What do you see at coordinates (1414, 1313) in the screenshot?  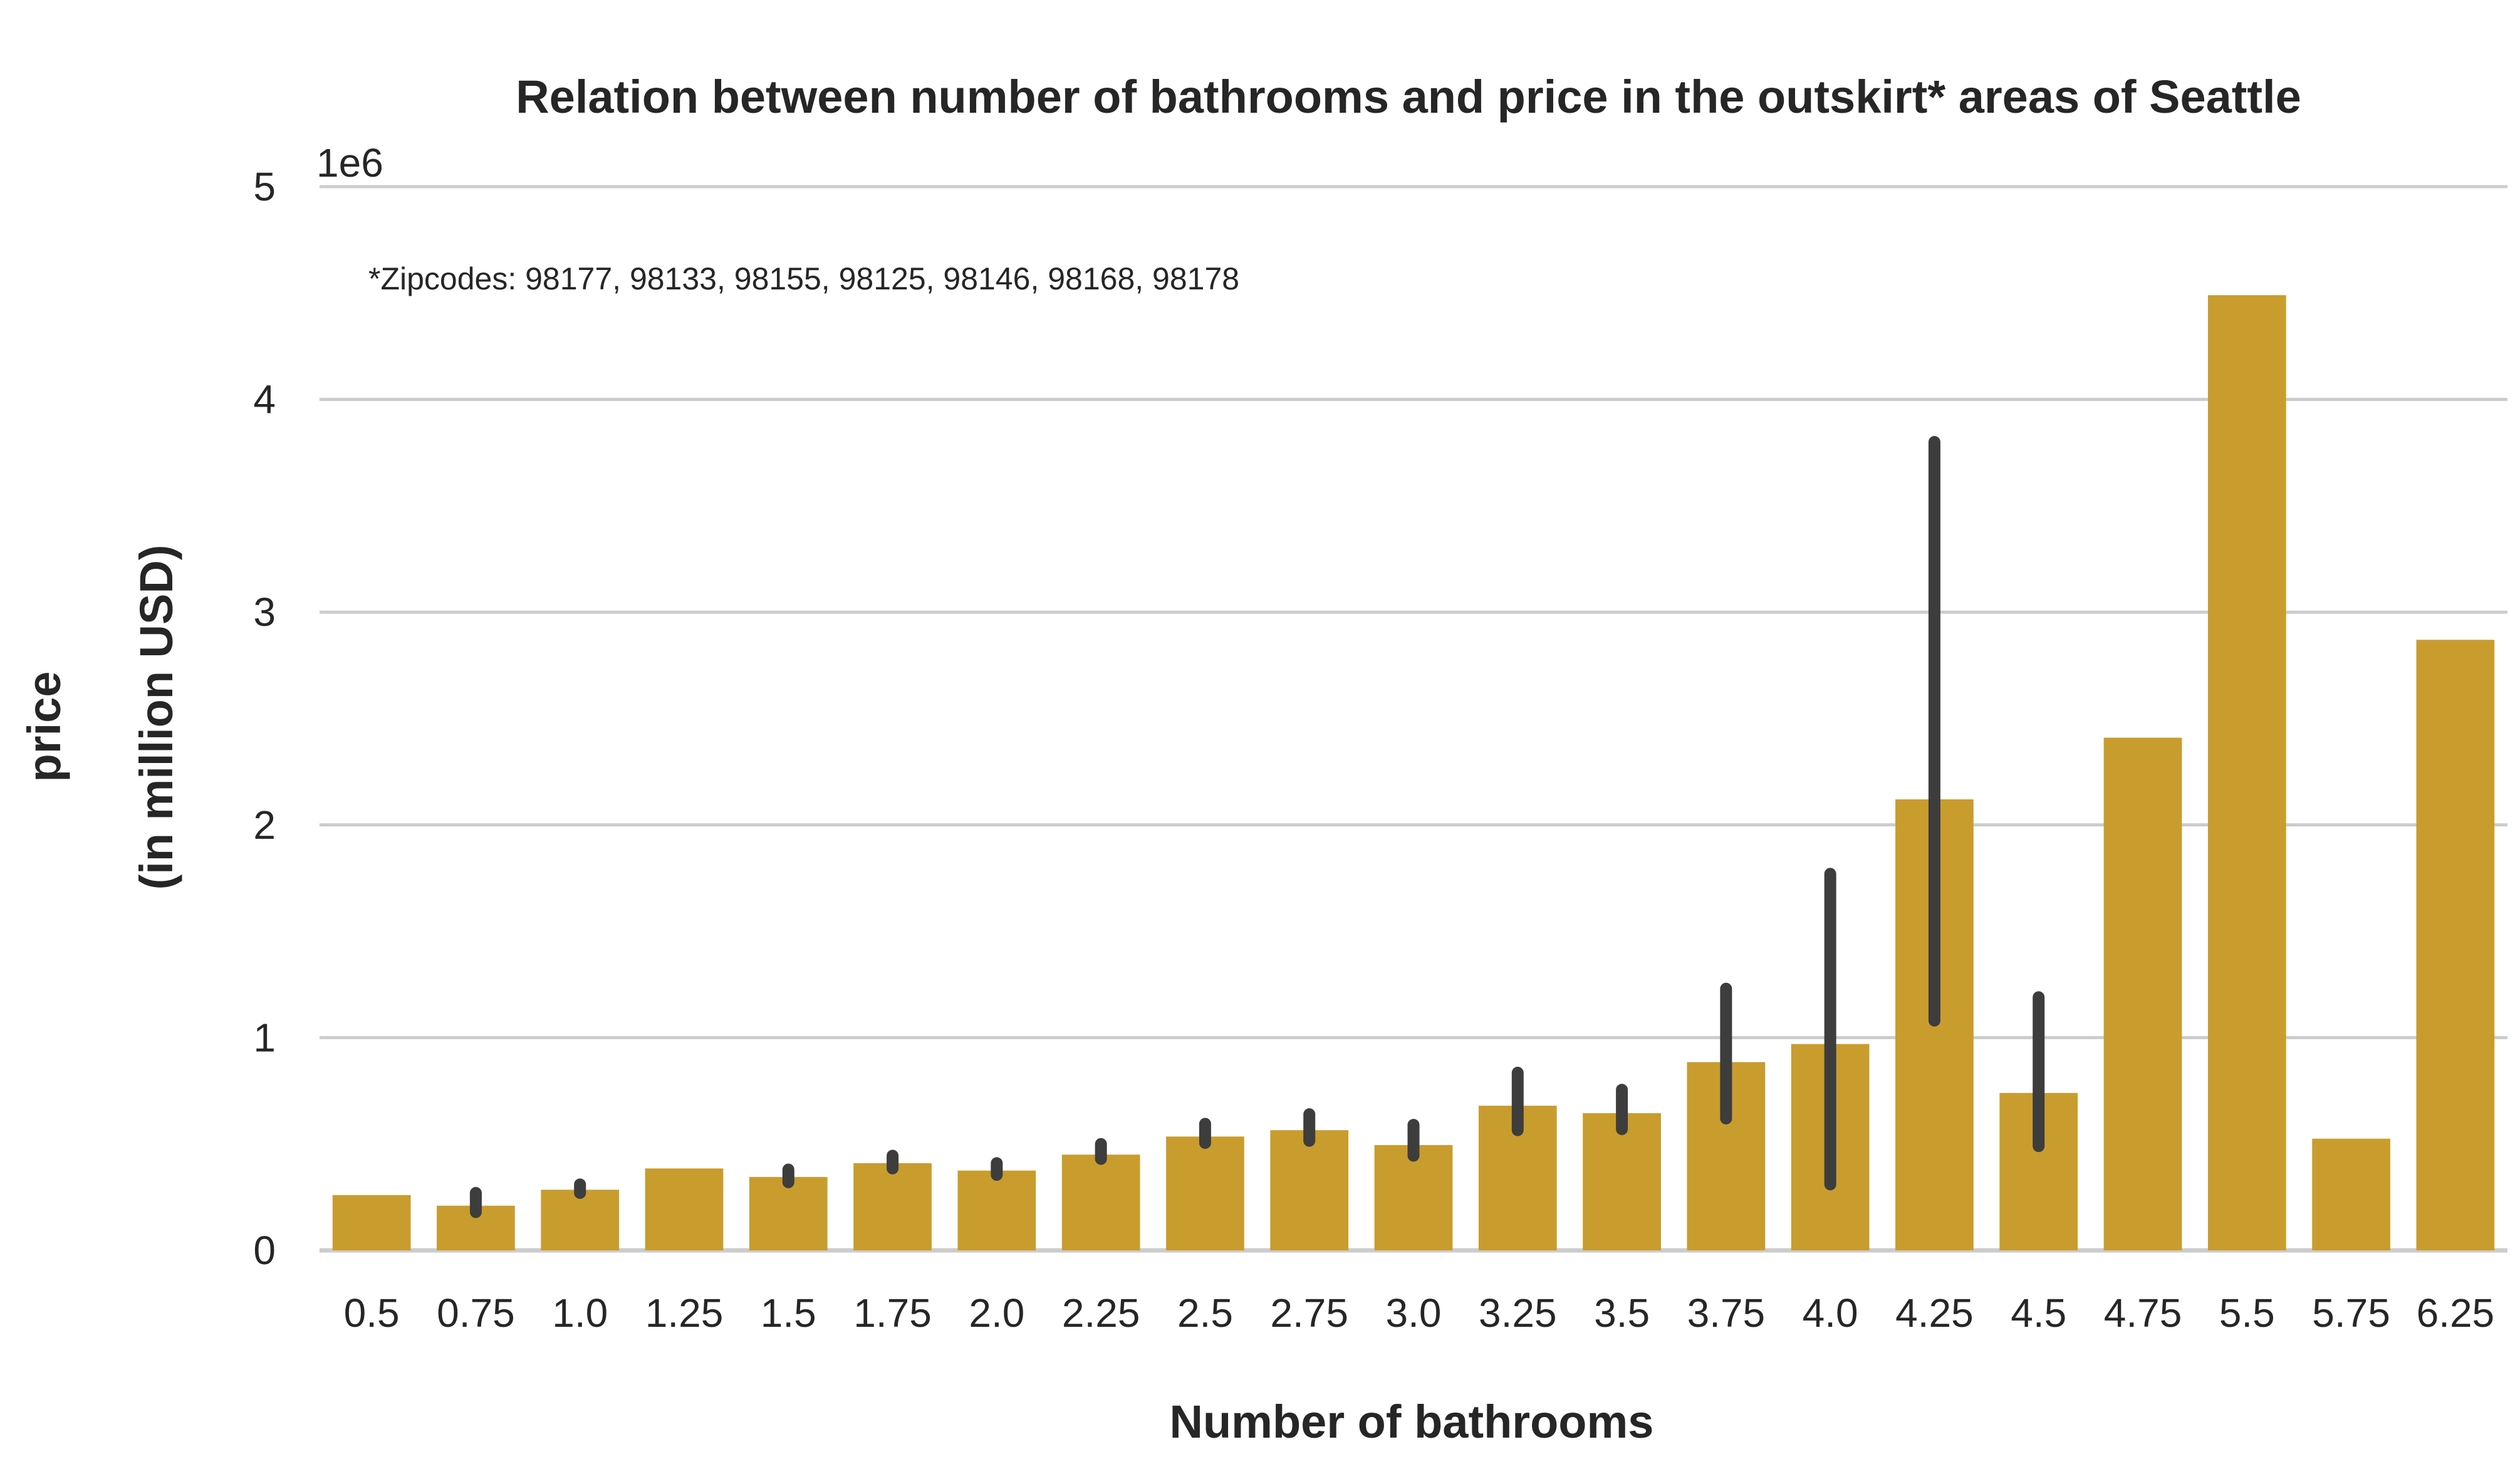 I see `x-tick-label: 3.0` at bounding box center [1414, 1313].